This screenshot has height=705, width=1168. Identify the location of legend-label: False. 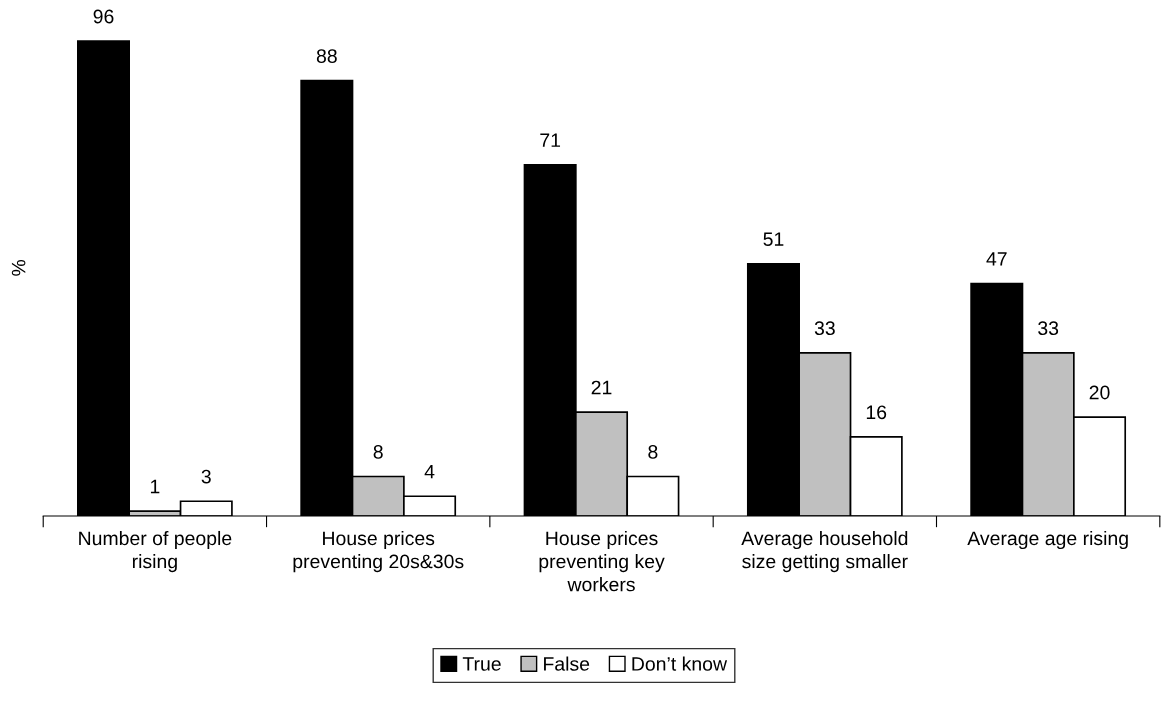
(567, 663).